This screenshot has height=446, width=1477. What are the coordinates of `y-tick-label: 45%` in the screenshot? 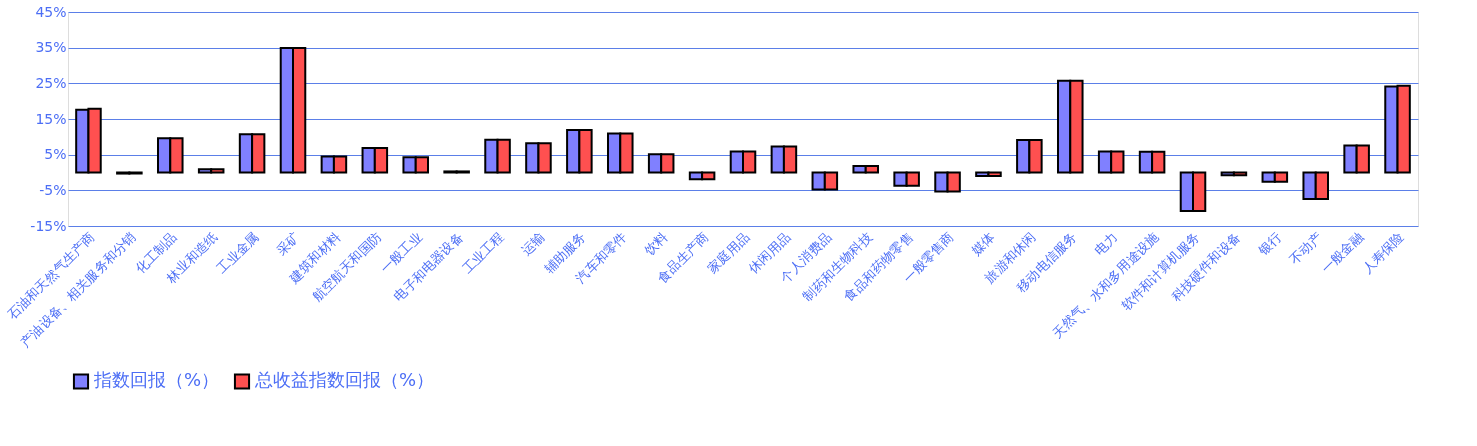 It's located at (51, 11).